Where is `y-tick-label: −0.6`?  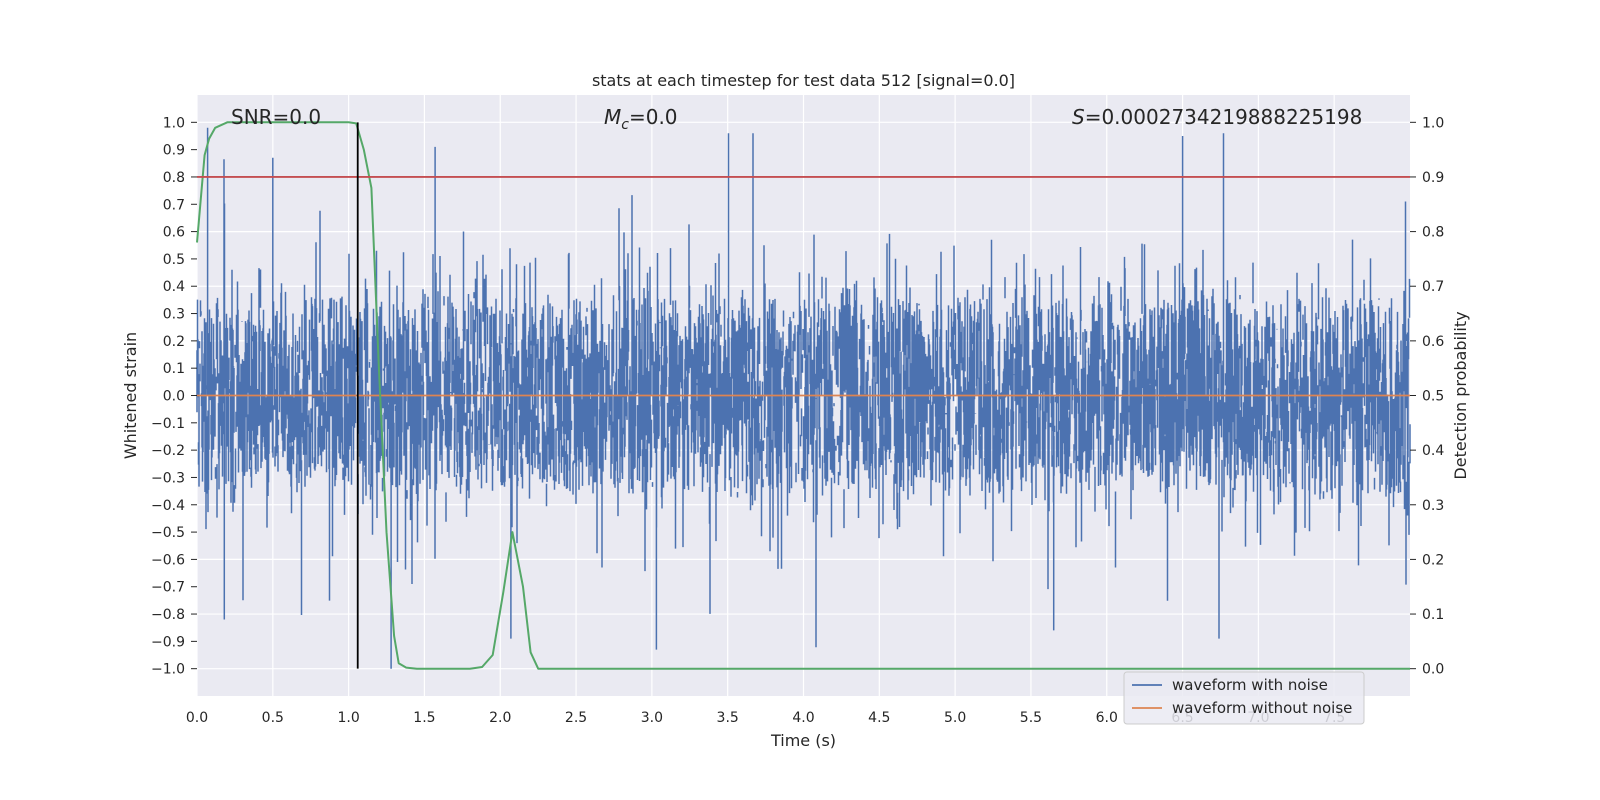
y-tick-label: −0.6 is located at coordinates (168, 560).